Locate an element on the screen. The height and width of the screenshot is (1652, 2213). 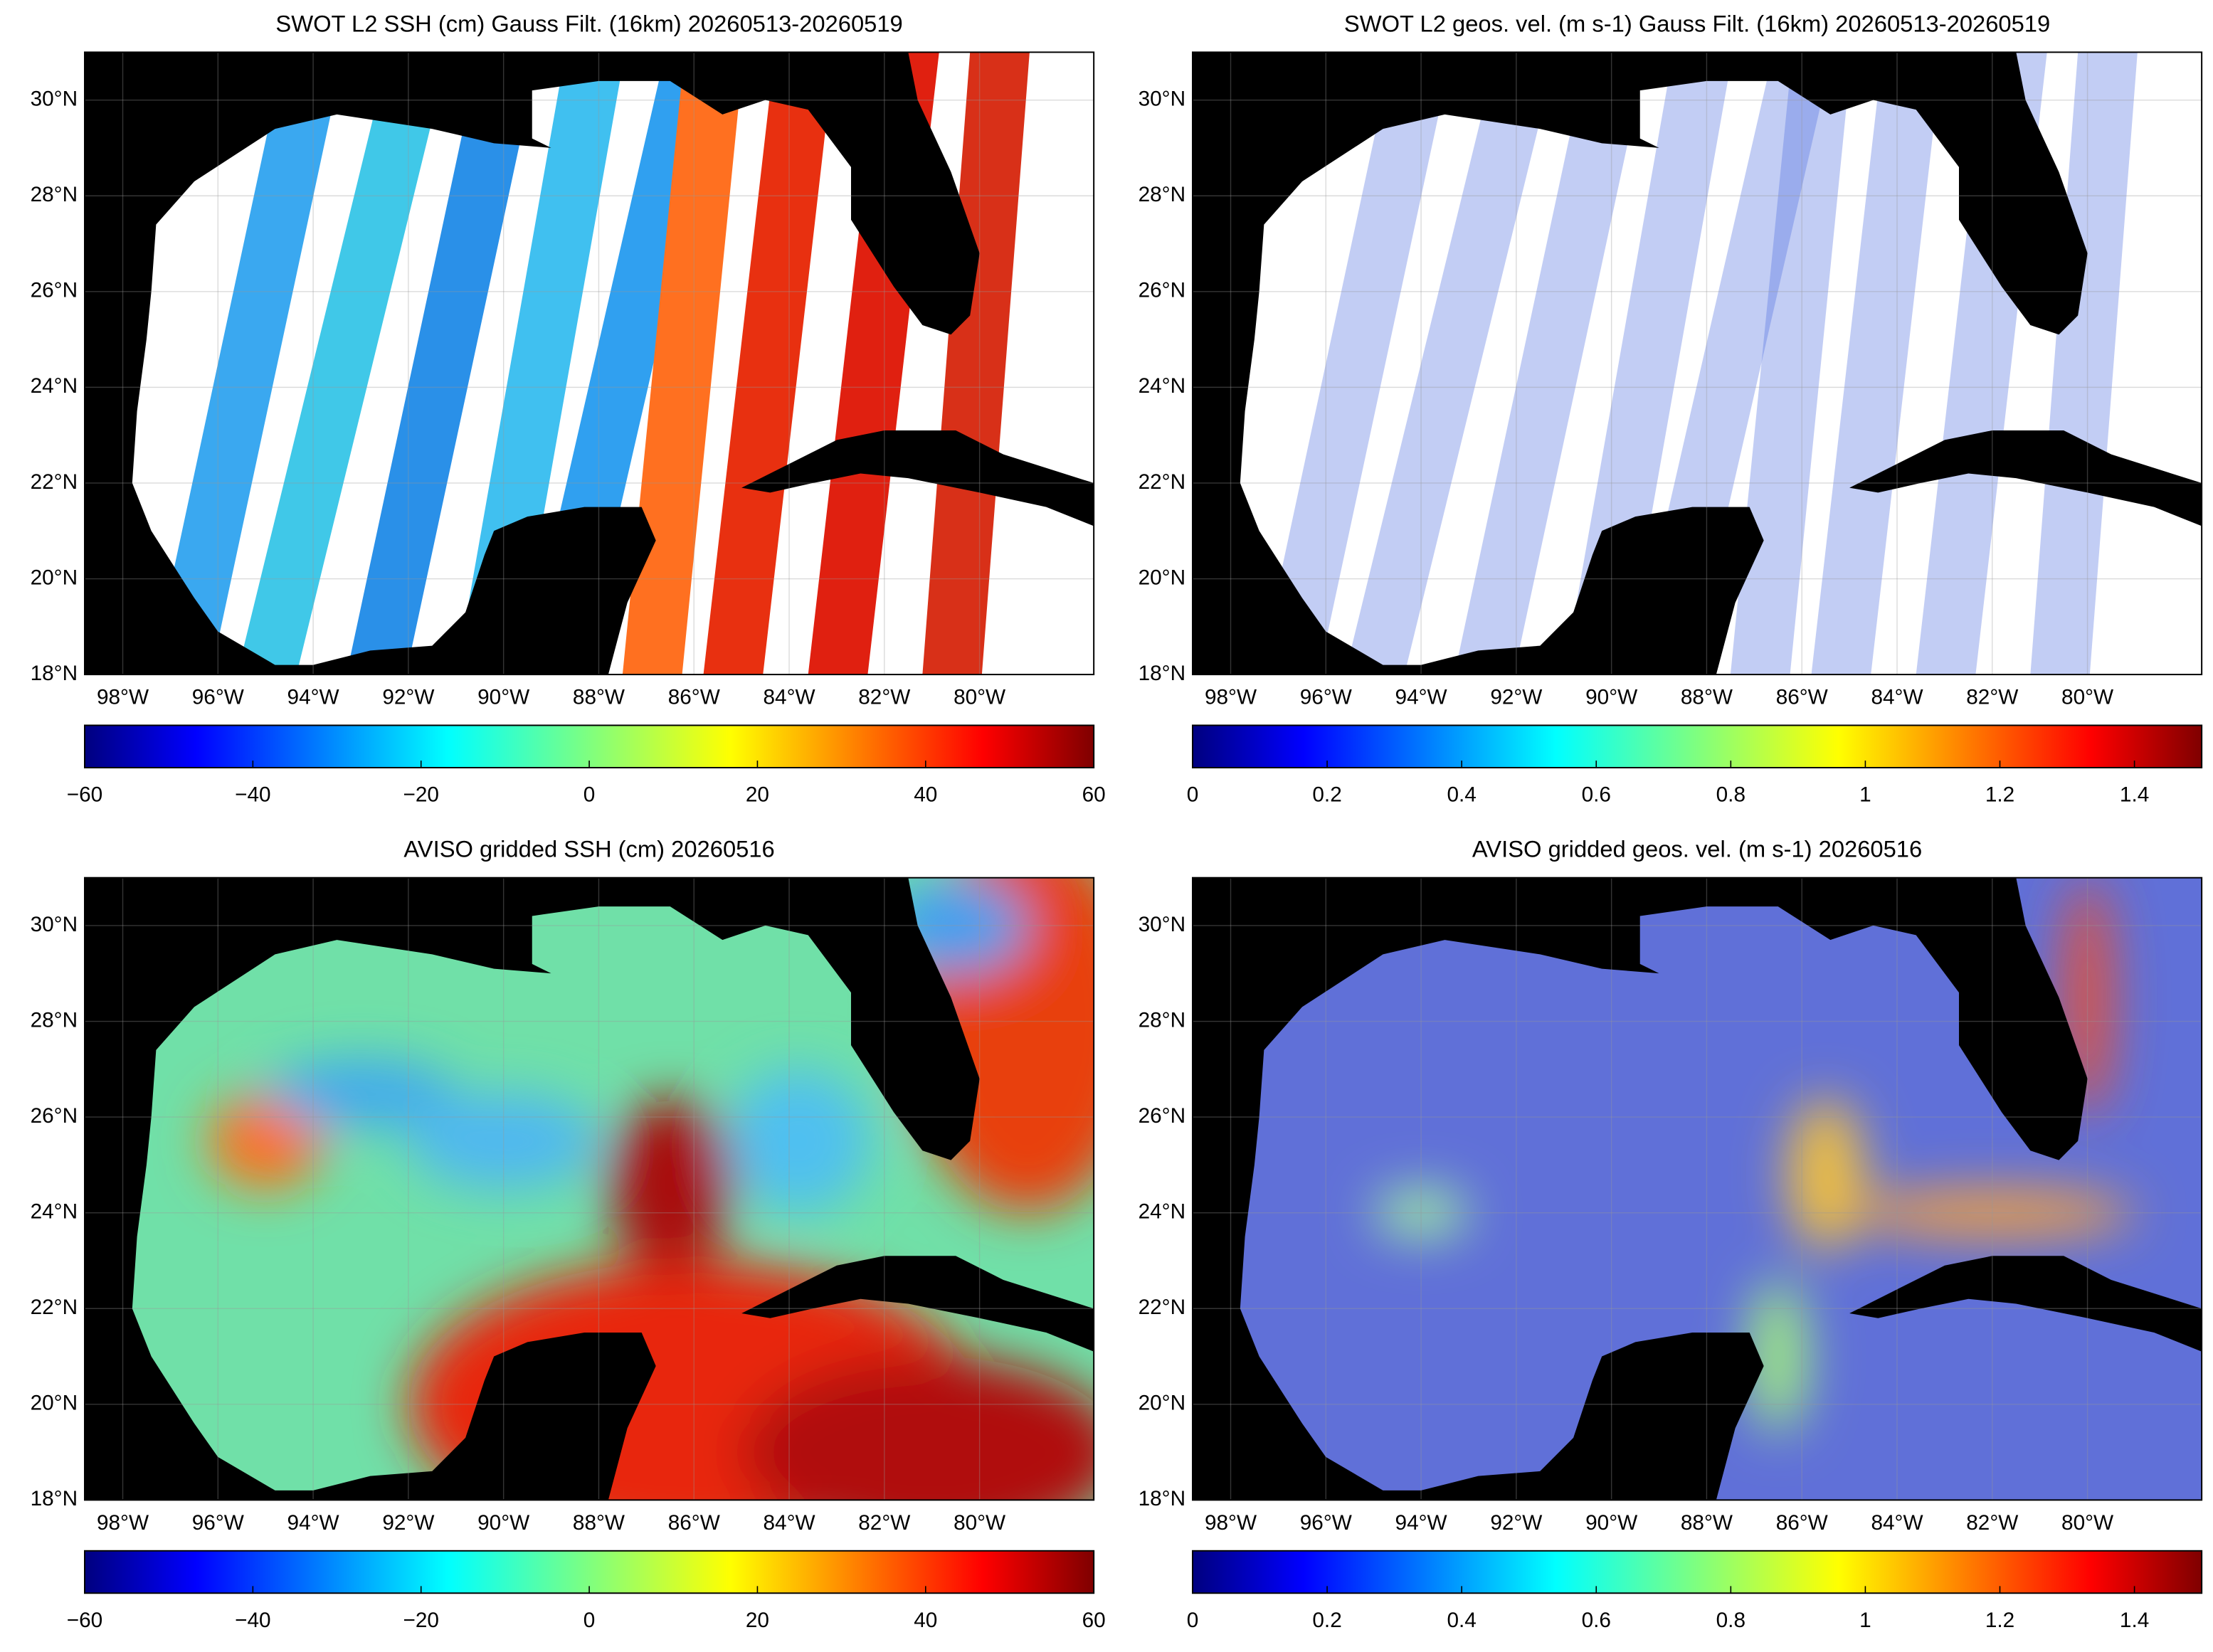
colorbar-tick-label: 60 is located at coordinates (1094, 1620).